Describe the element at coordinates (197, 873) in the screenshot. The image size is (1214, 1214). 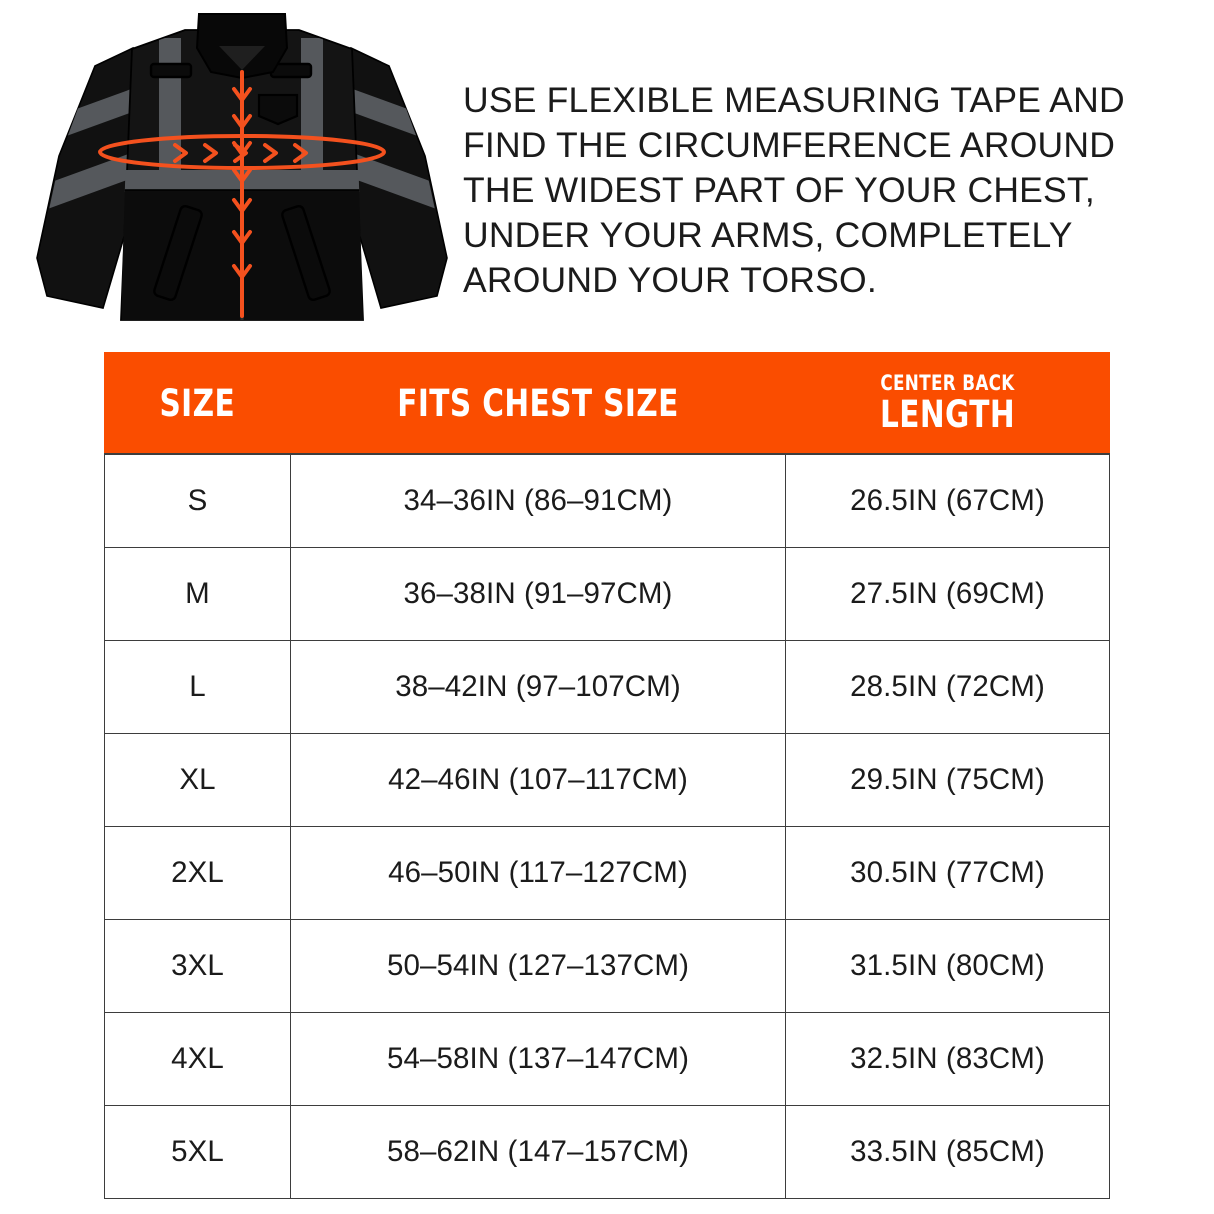
I see `cell-size: 2XL` at that location.